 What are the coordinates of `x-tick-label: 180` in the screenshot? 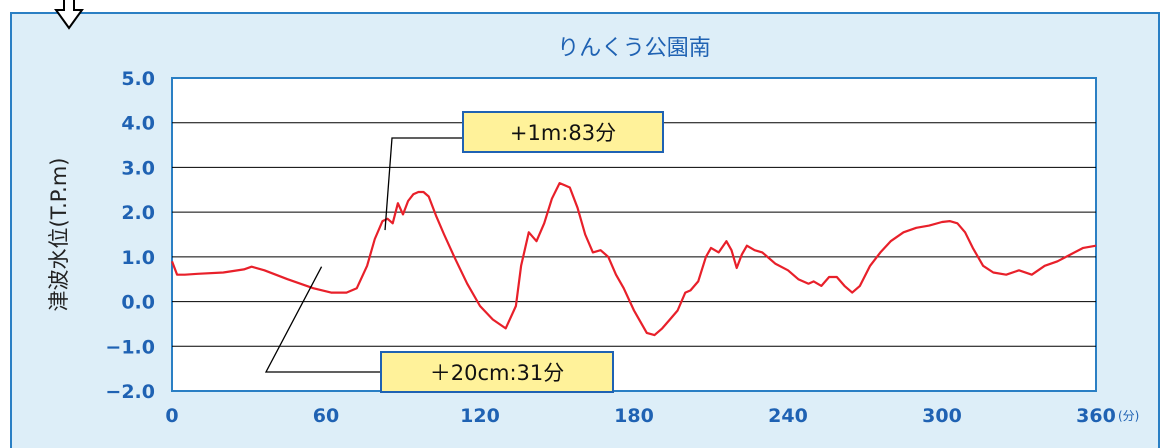 It's located at (634, 416).